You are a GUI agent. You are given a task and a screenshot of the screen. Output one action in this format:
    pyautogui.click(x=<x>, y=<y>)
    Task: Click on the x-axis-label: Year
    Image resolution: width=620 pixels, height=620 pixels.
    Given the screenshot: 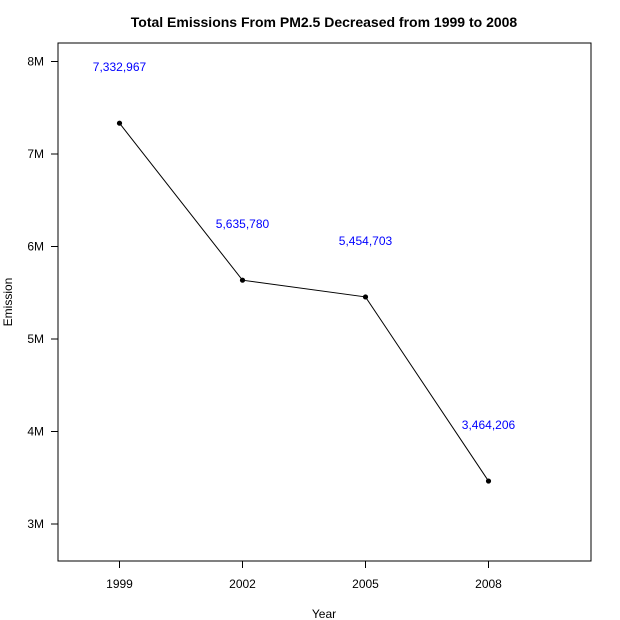 What is the action you would take?
    pyautogui.click(x=324, y=613)
    